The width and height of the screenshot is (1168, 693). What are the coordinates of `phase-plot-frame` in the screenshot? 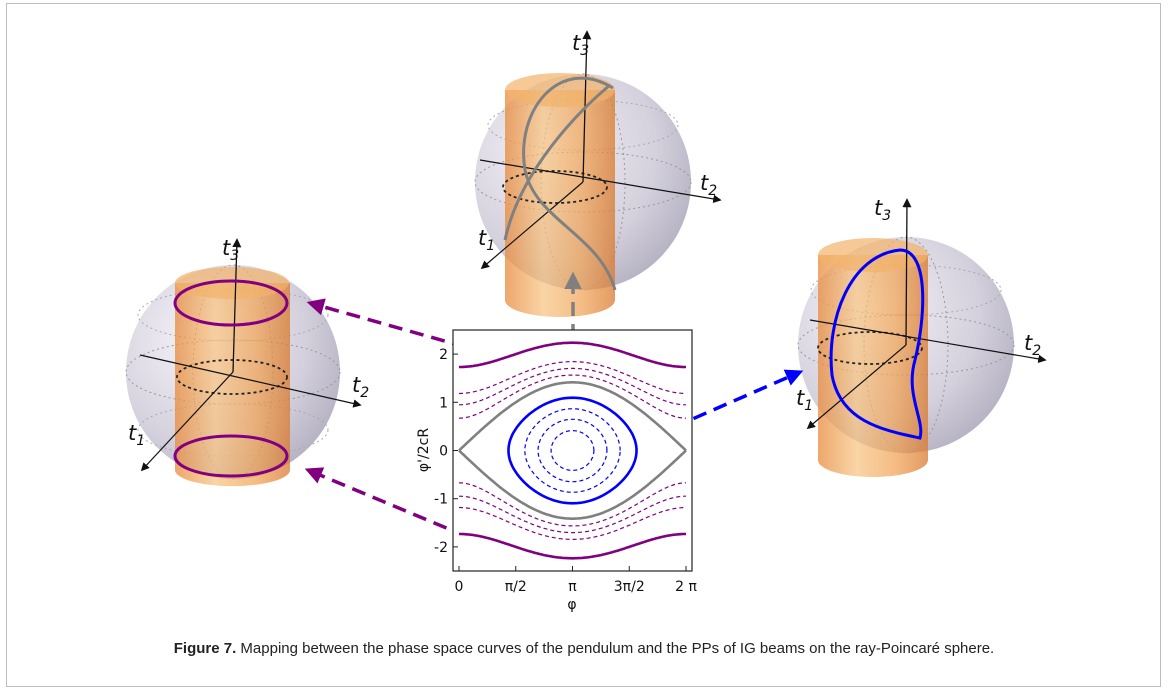 It's located at (572, 450).